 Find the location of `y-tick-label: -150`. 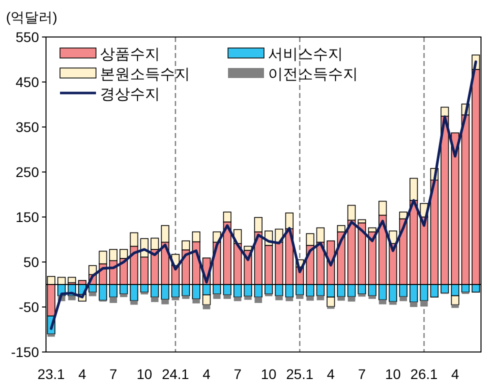

y-tick-label: -150 is located at coordinates (25, 352).